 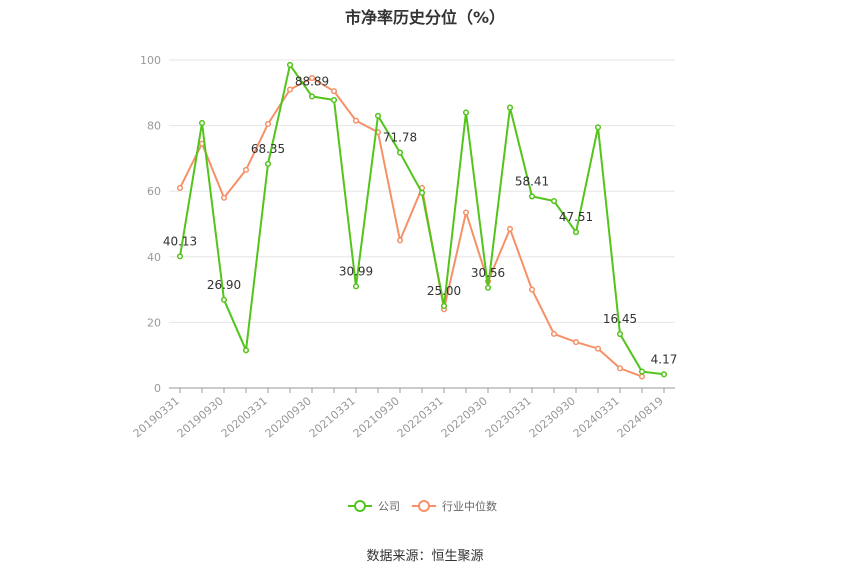 What do you see at coordinates (532, 181) in the screenshot?
I see `data-label: 58.41` at bounding box center [532, 181].